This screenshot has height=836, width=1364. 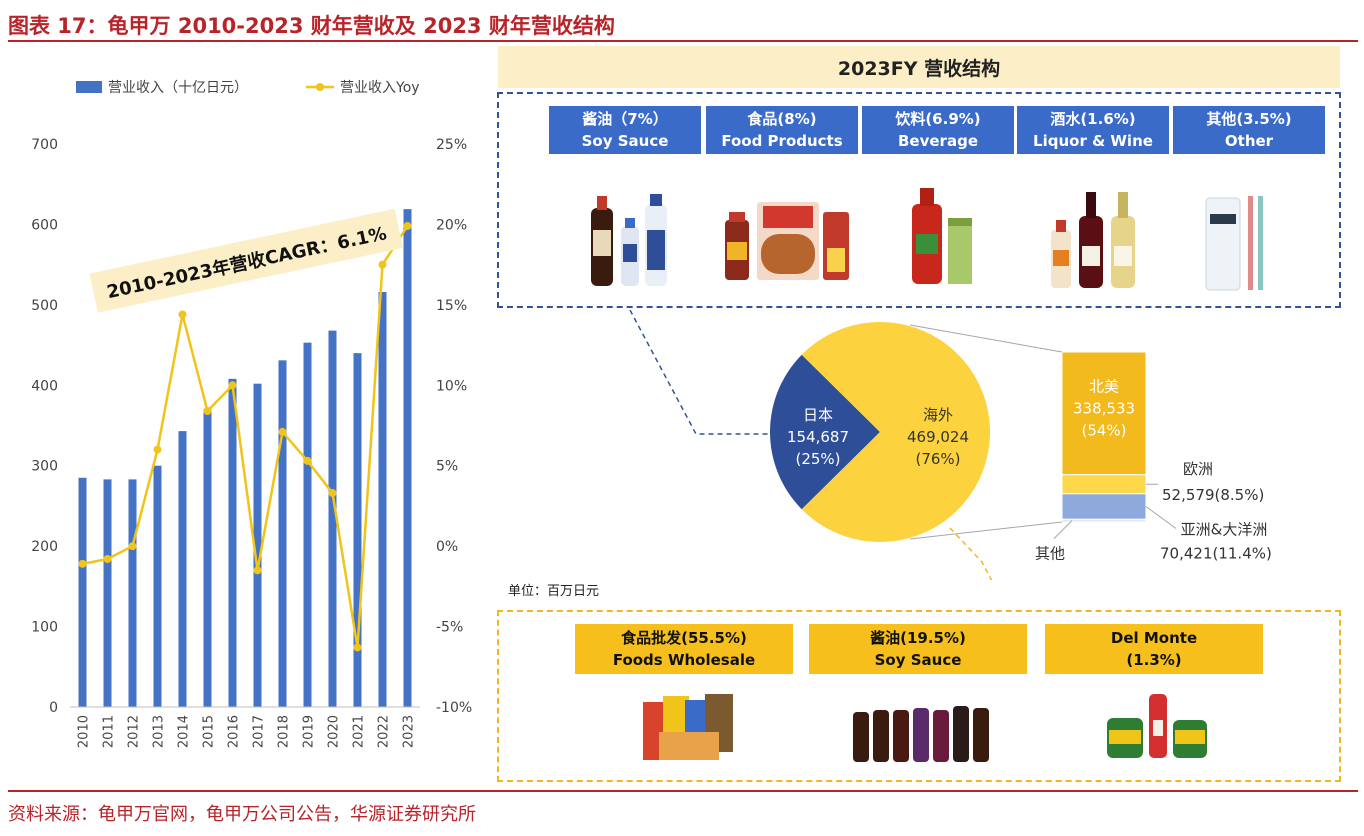 I want to click on breakdown-label-value: 70,421(11.4%), so click(x=1216, y=554).